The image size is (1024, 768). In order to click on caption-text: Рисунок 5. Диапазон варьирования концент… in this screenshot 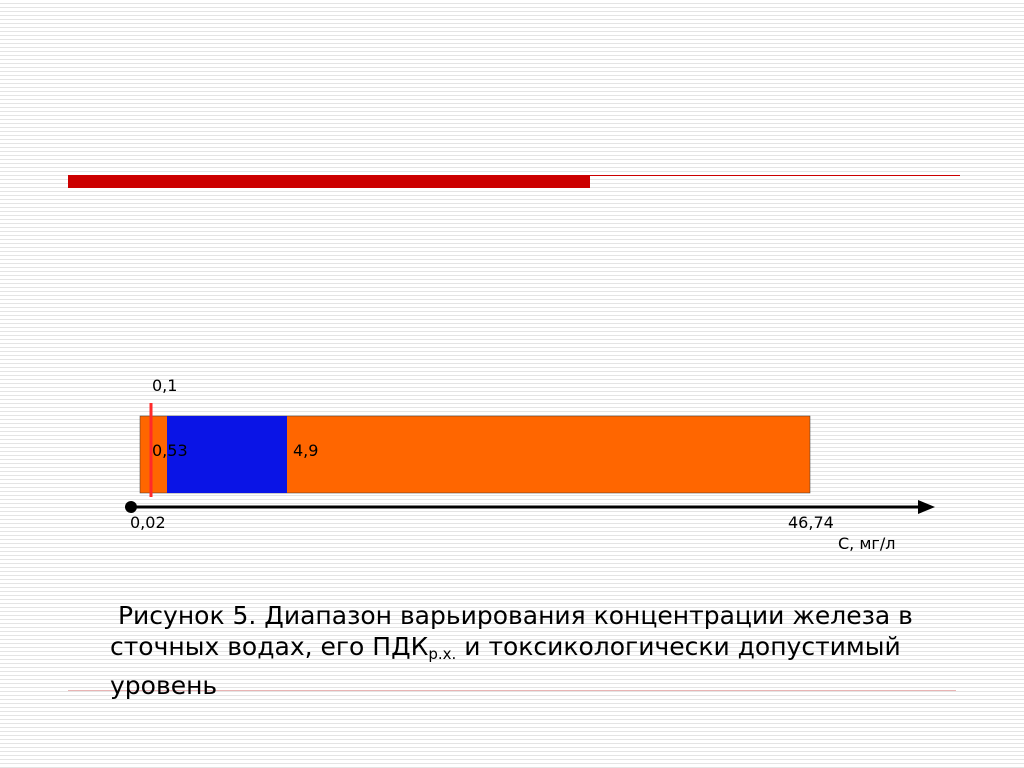, I will do `click(511, 631)`.